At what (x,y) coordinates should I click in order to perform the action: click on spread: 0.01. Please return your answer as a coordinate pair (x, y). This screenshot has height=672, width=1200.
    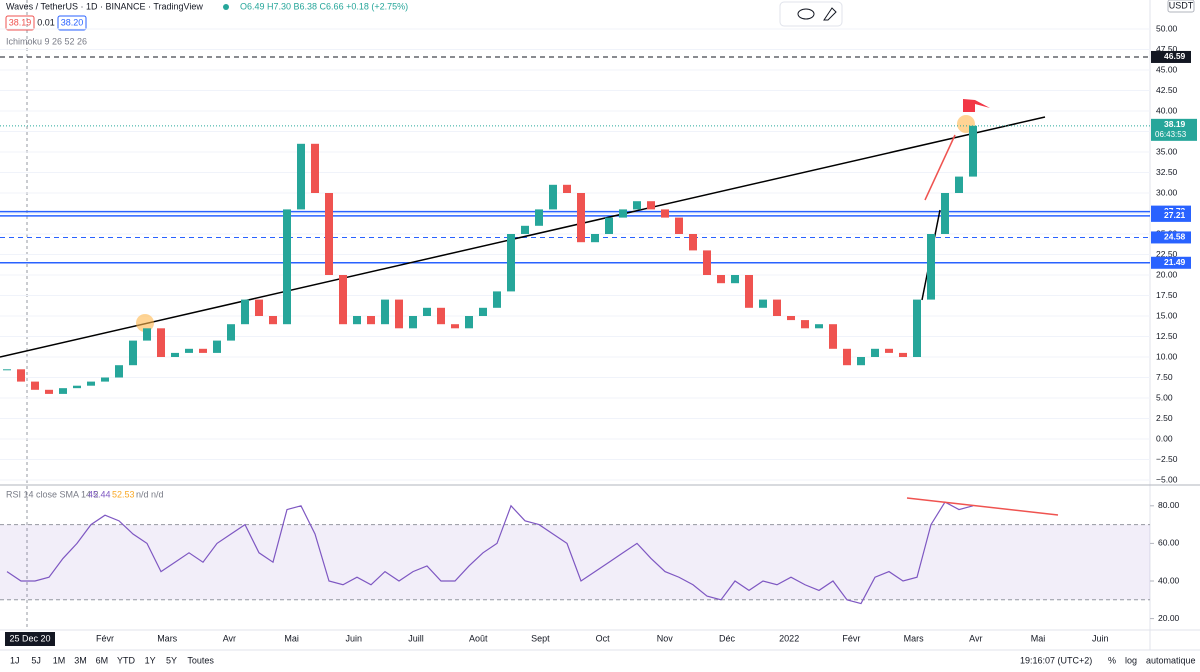
    Looking at the image, I should click on (46, 22).